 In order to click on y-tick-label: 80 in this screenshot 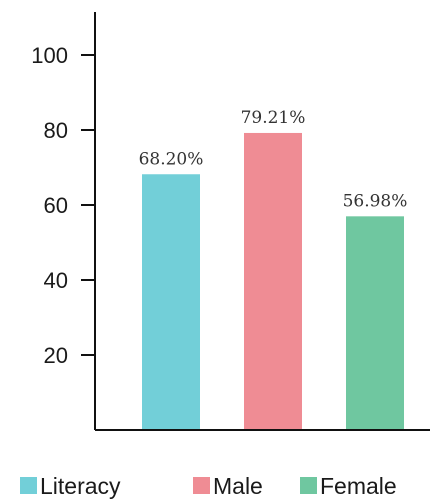, I will do `click(56, 130)`.